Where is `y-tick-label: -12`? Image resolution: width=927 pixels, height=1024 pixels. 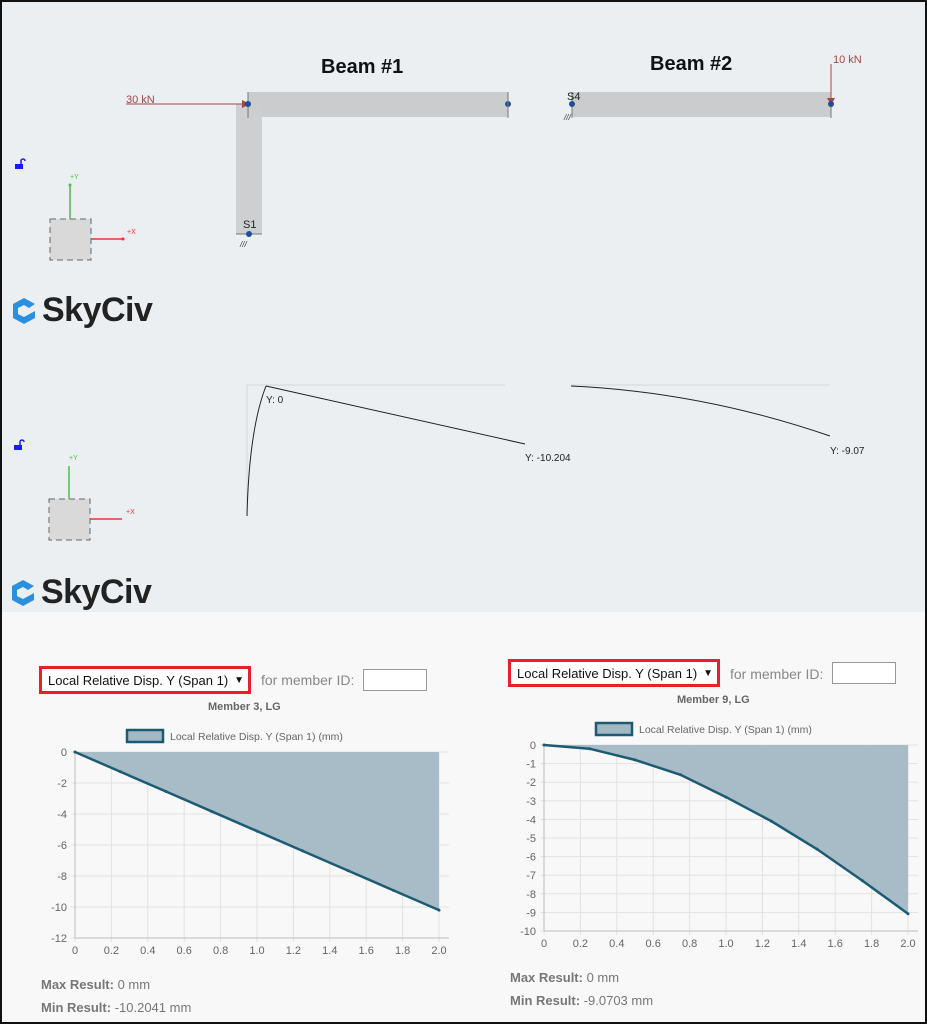
y-tick-label: -12 is located at coordinates (59, 939).